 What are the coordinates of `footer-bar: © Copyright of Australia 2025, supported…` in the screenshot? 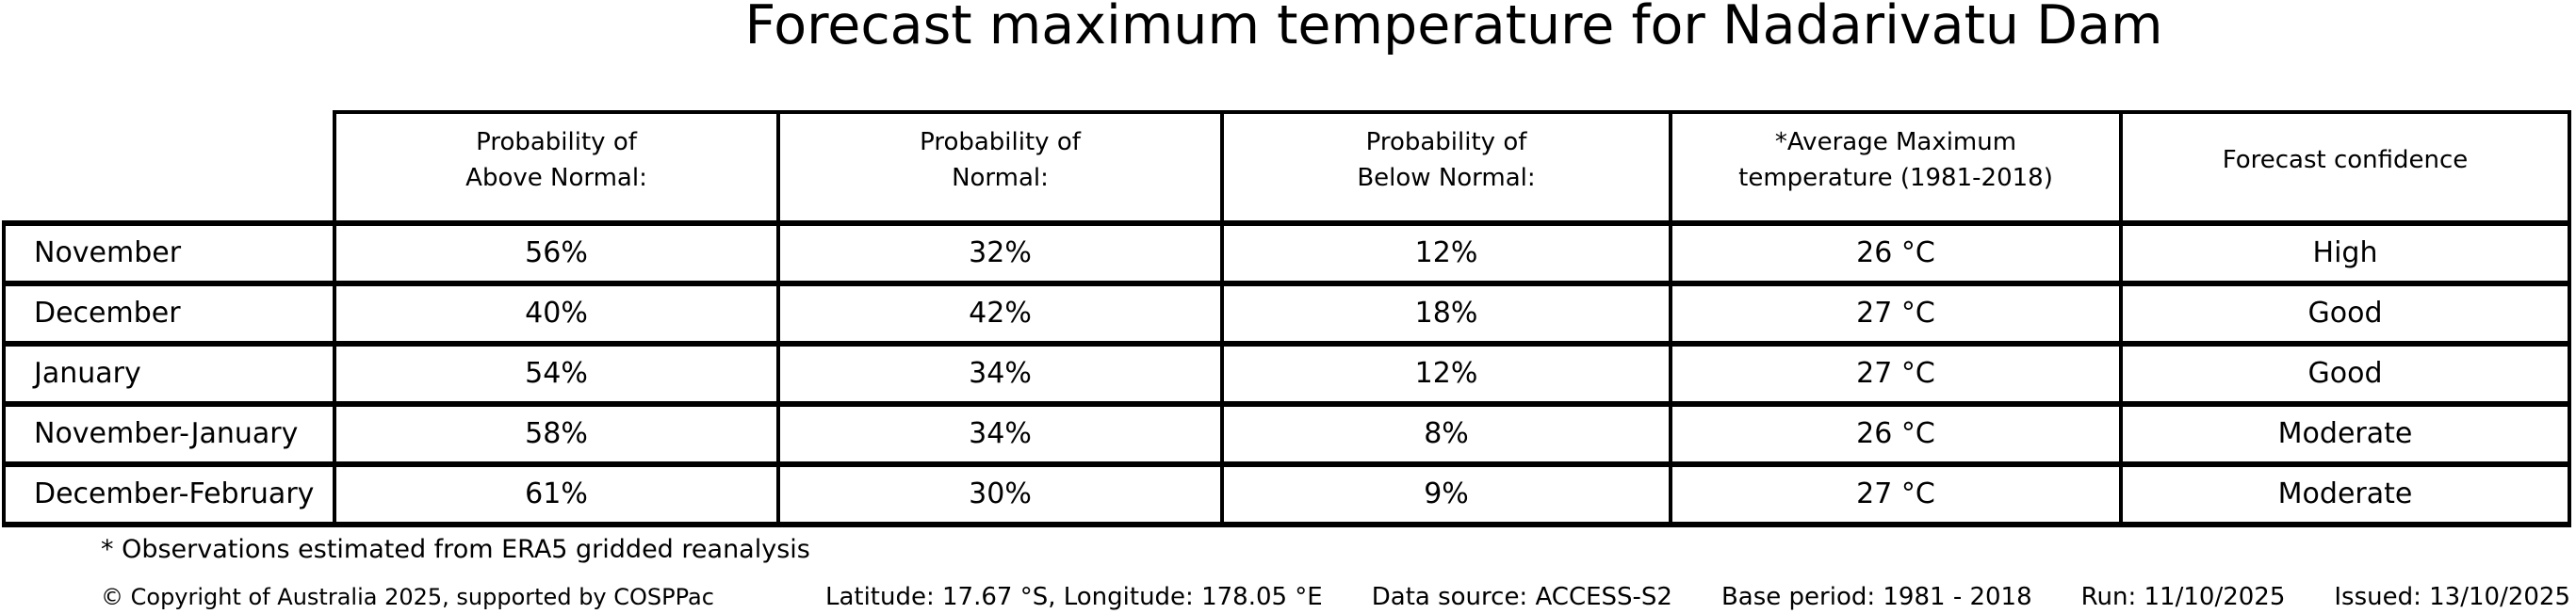 It's located at (1335, 597).